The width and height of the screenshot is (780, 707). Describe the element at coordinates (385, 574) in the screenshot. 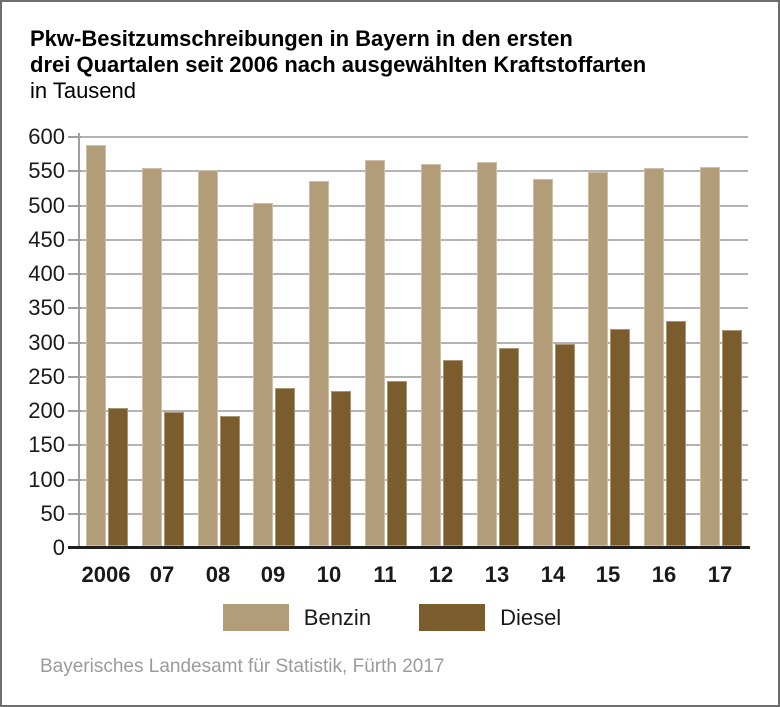

I see `x-axis-label-11: 11` at that location.